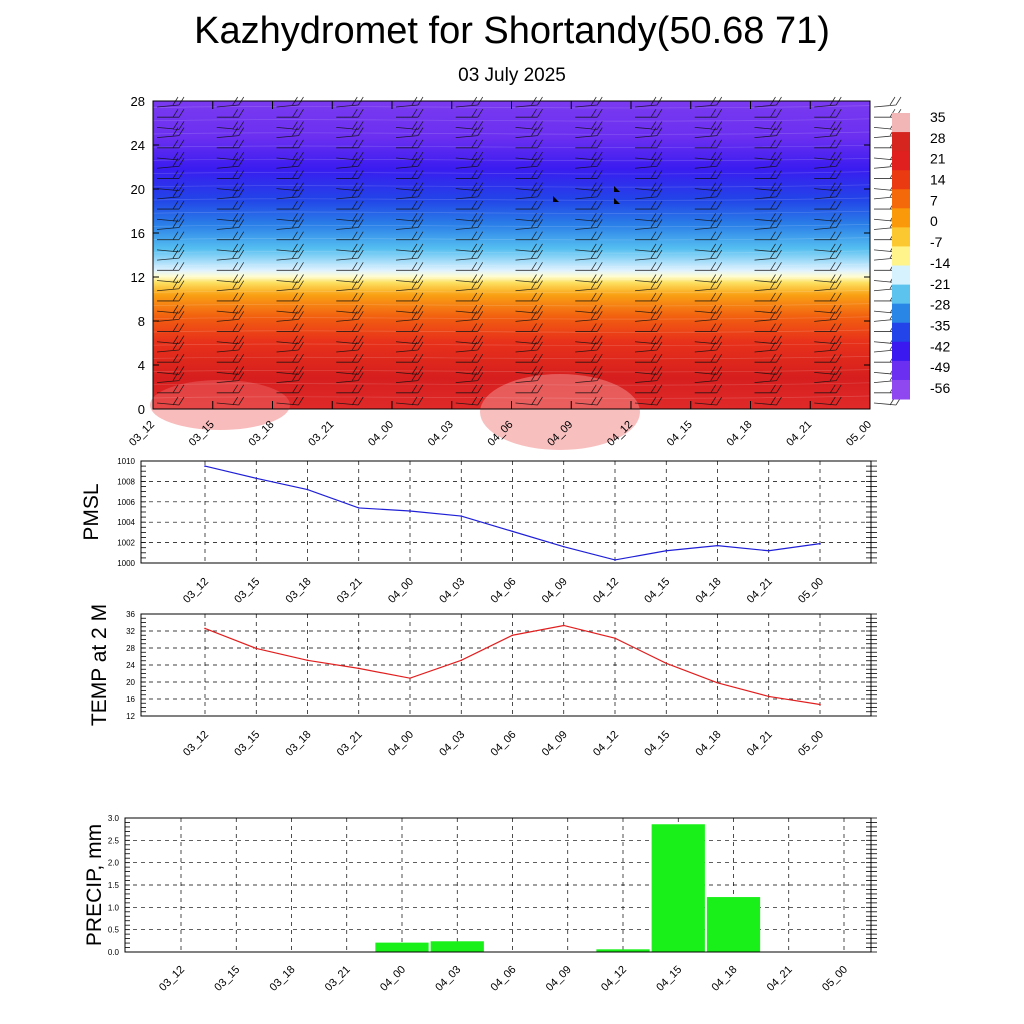 The image size is (1024, 1024). Describe the element at coordinates (901, 351) in the screenshot. I see `colorbar-segment` at that location.